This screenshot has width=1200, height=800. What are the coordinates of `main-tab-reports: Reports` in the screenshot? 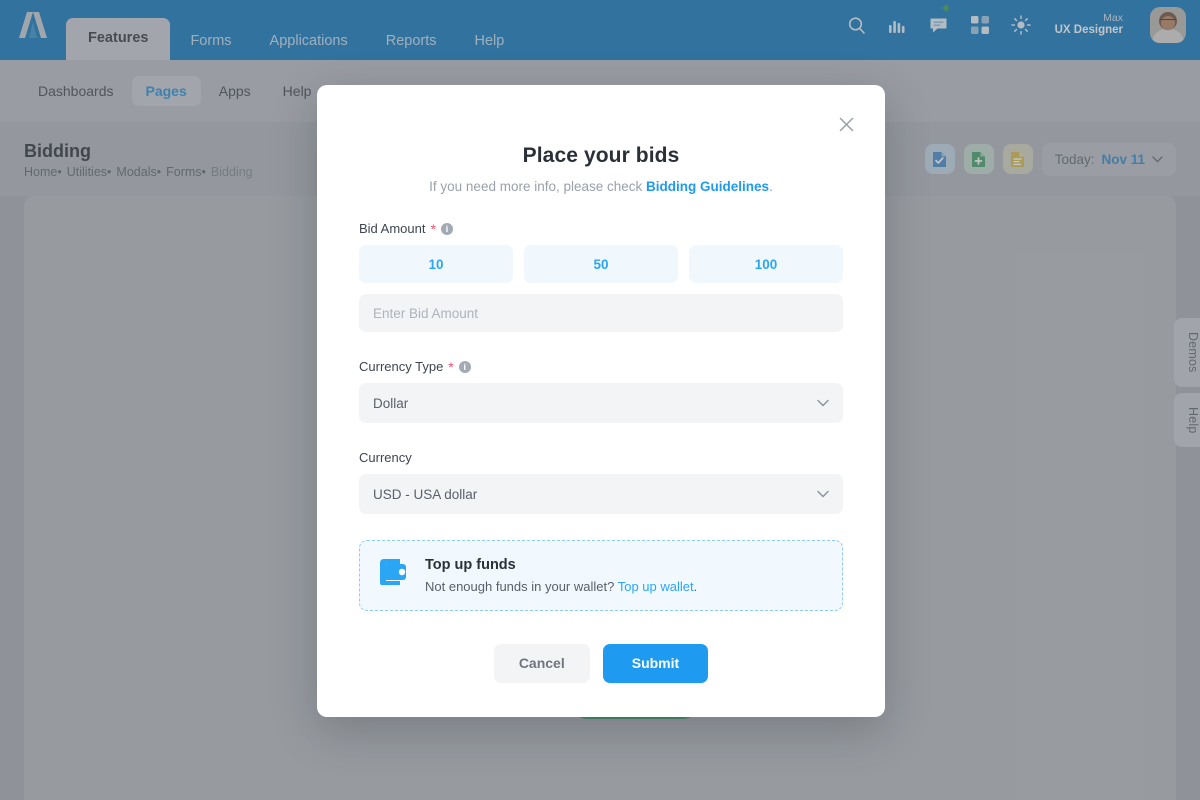 It's located at (411, 42).